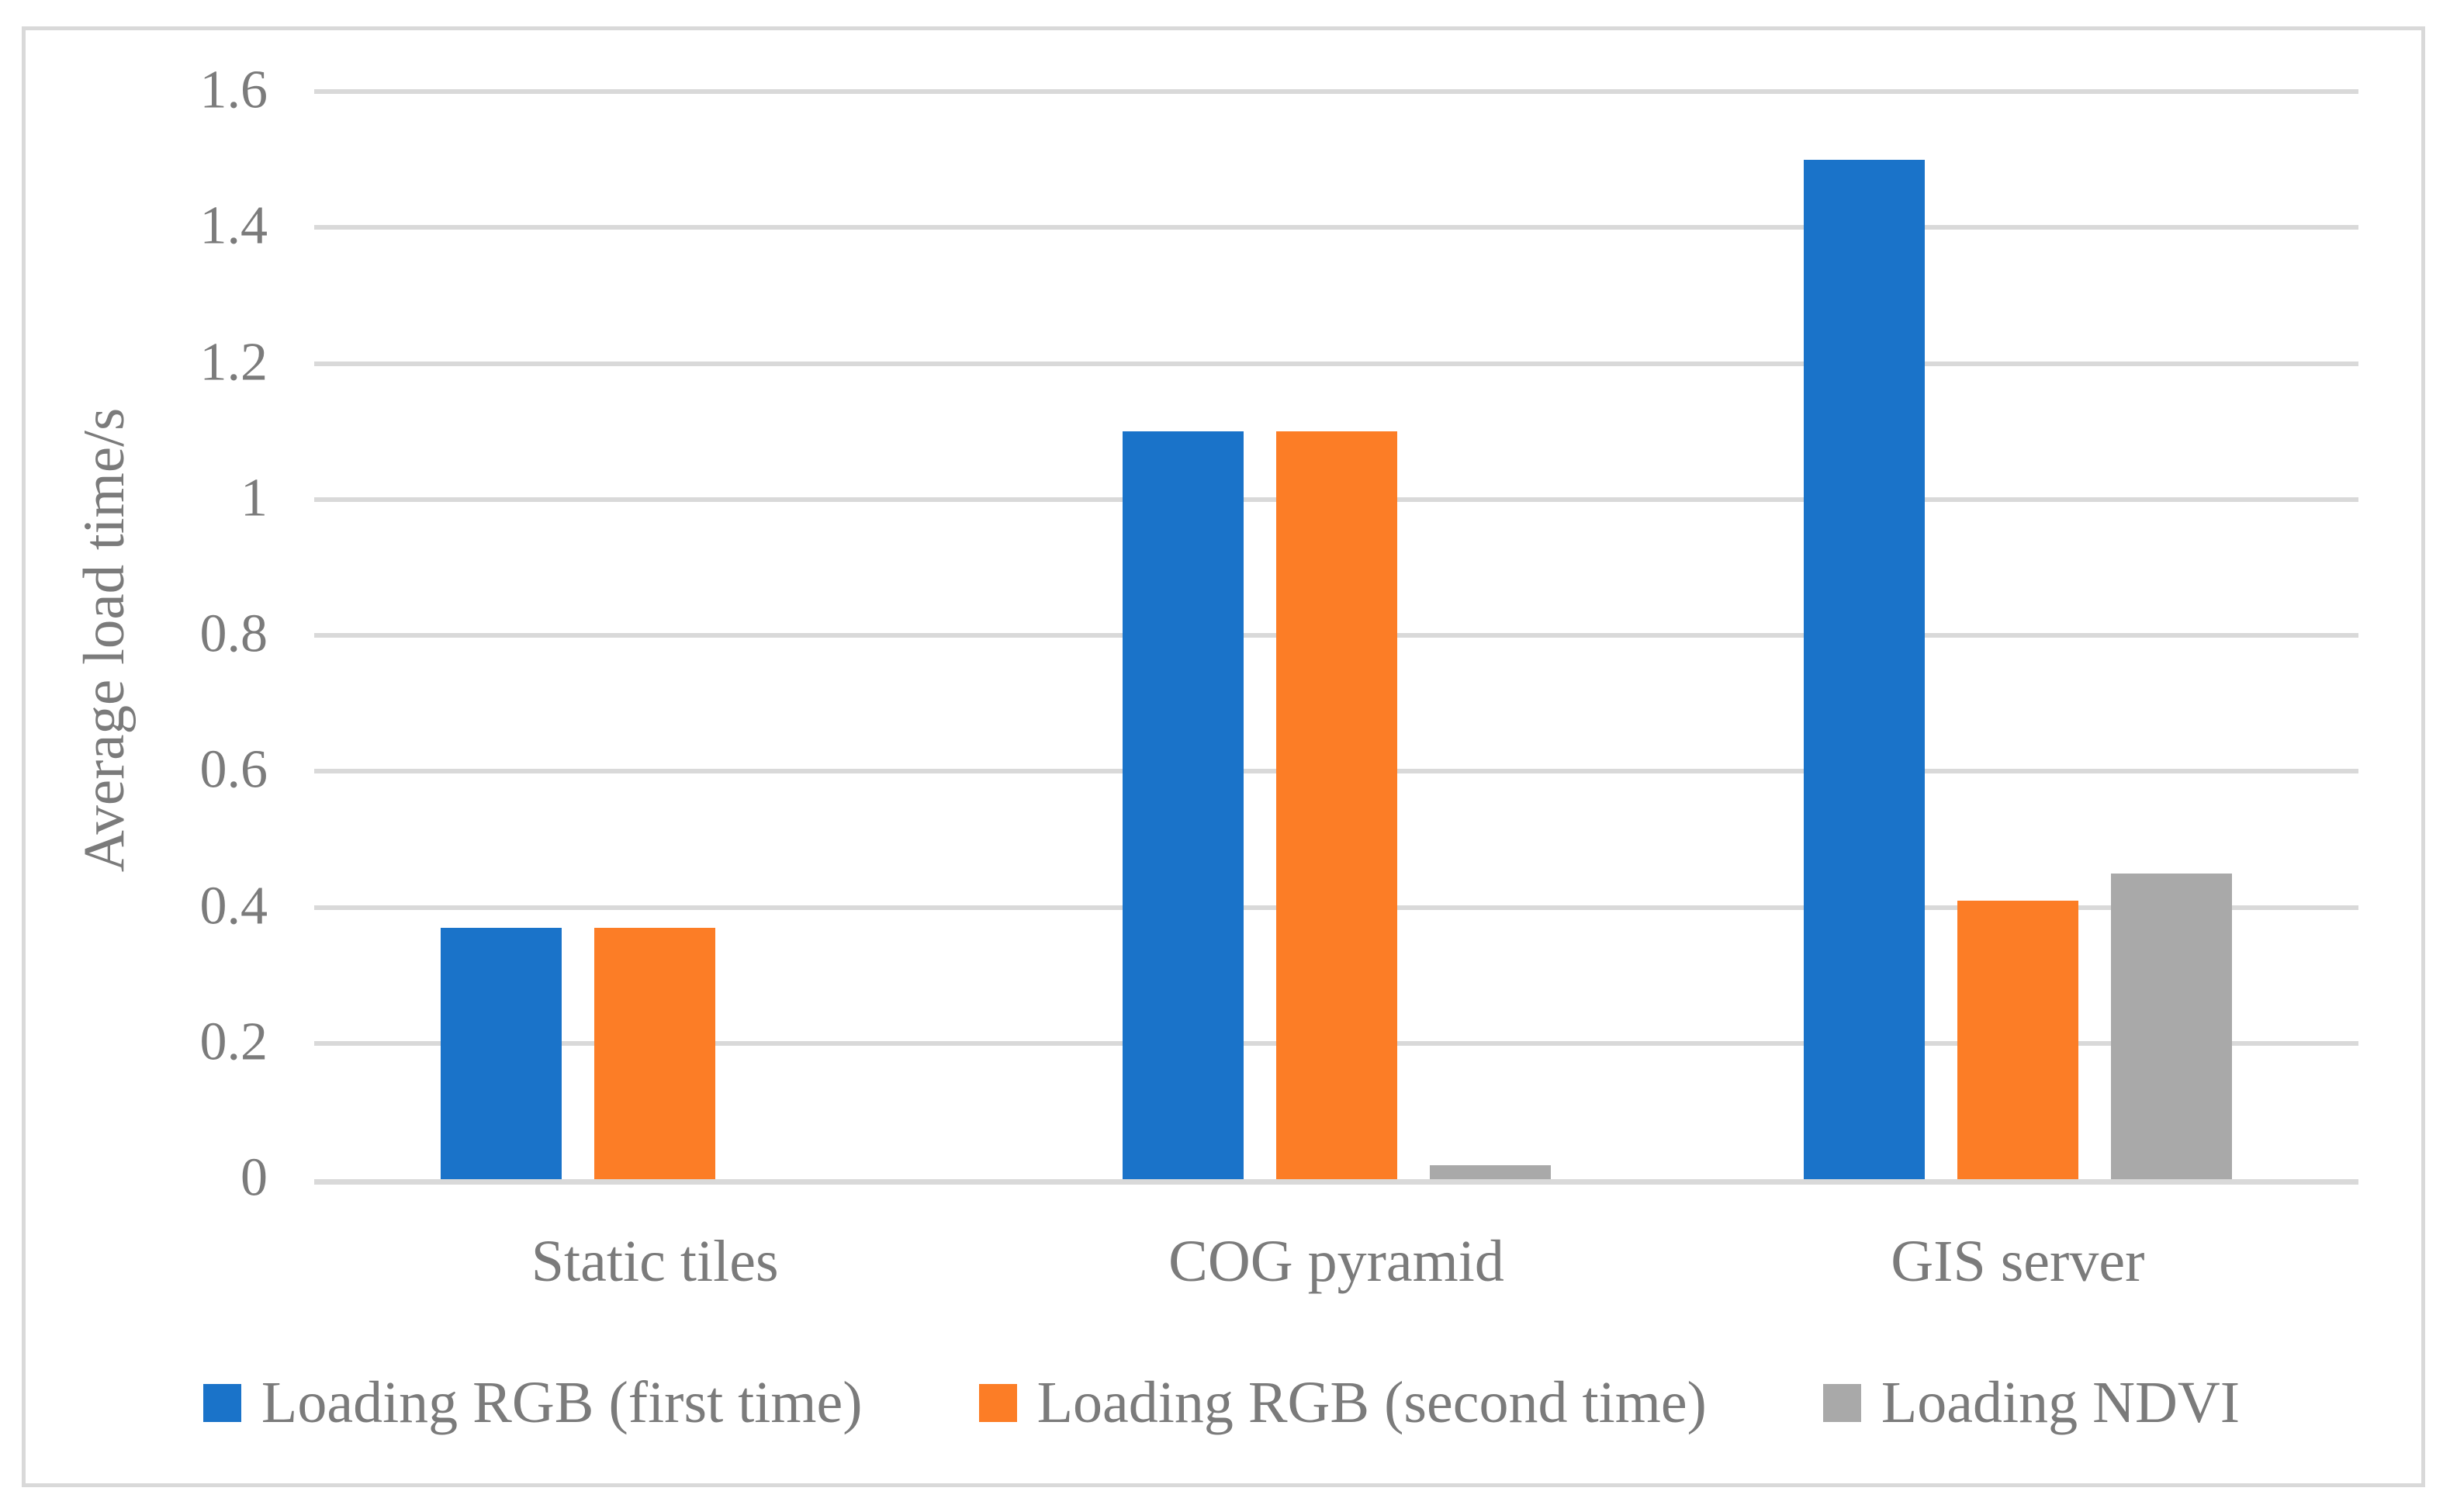 This screenshot has height=1512, width=2443. I want to click on x-category-label-gis-server: GIS server, so click(2018, 1261).